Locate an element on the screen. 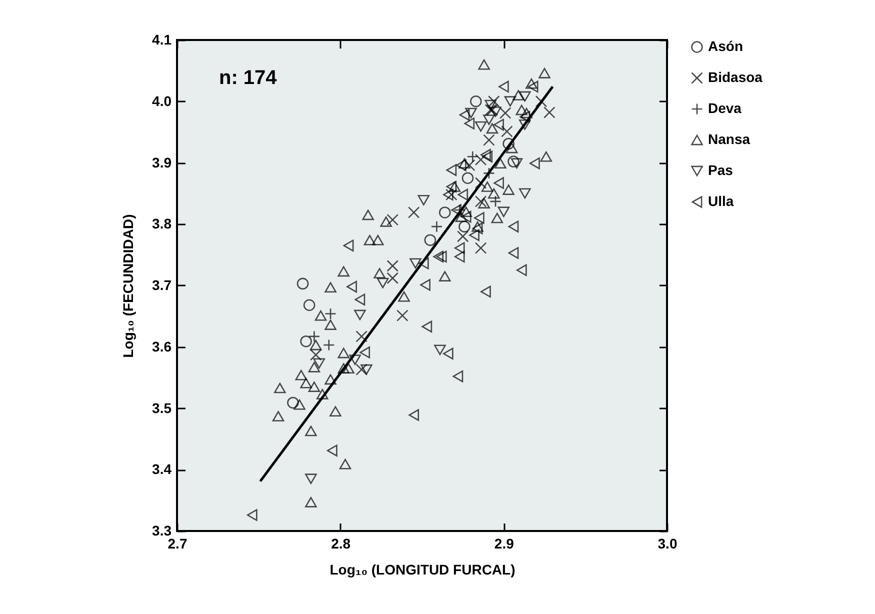 The height and width of the screenshot is (614, 875). x-tick-label: 2.9 is located at coordinates (504, 544).